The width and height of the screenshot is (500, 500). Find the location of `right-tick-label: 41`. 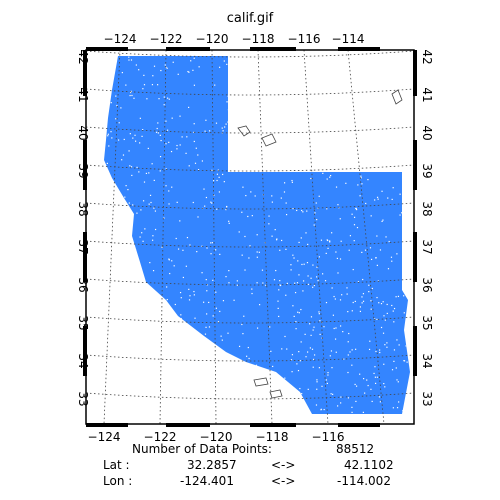

right-tick-label: 41 is located at coordinates (427, 94).